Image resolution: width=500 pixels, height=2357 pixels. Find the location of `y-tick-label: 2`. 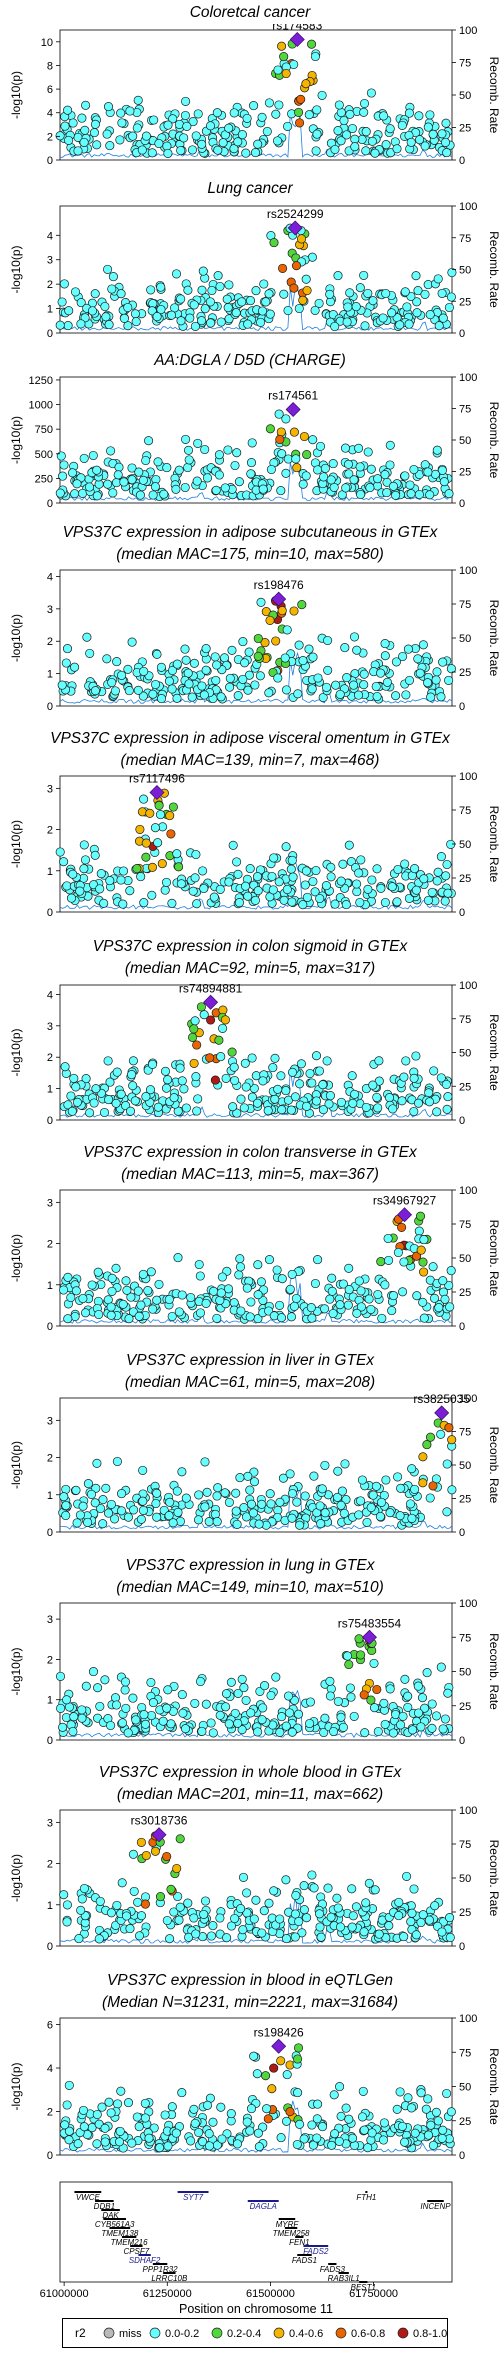

y-tick-label: 2 is located at coordinates (50, 1660).